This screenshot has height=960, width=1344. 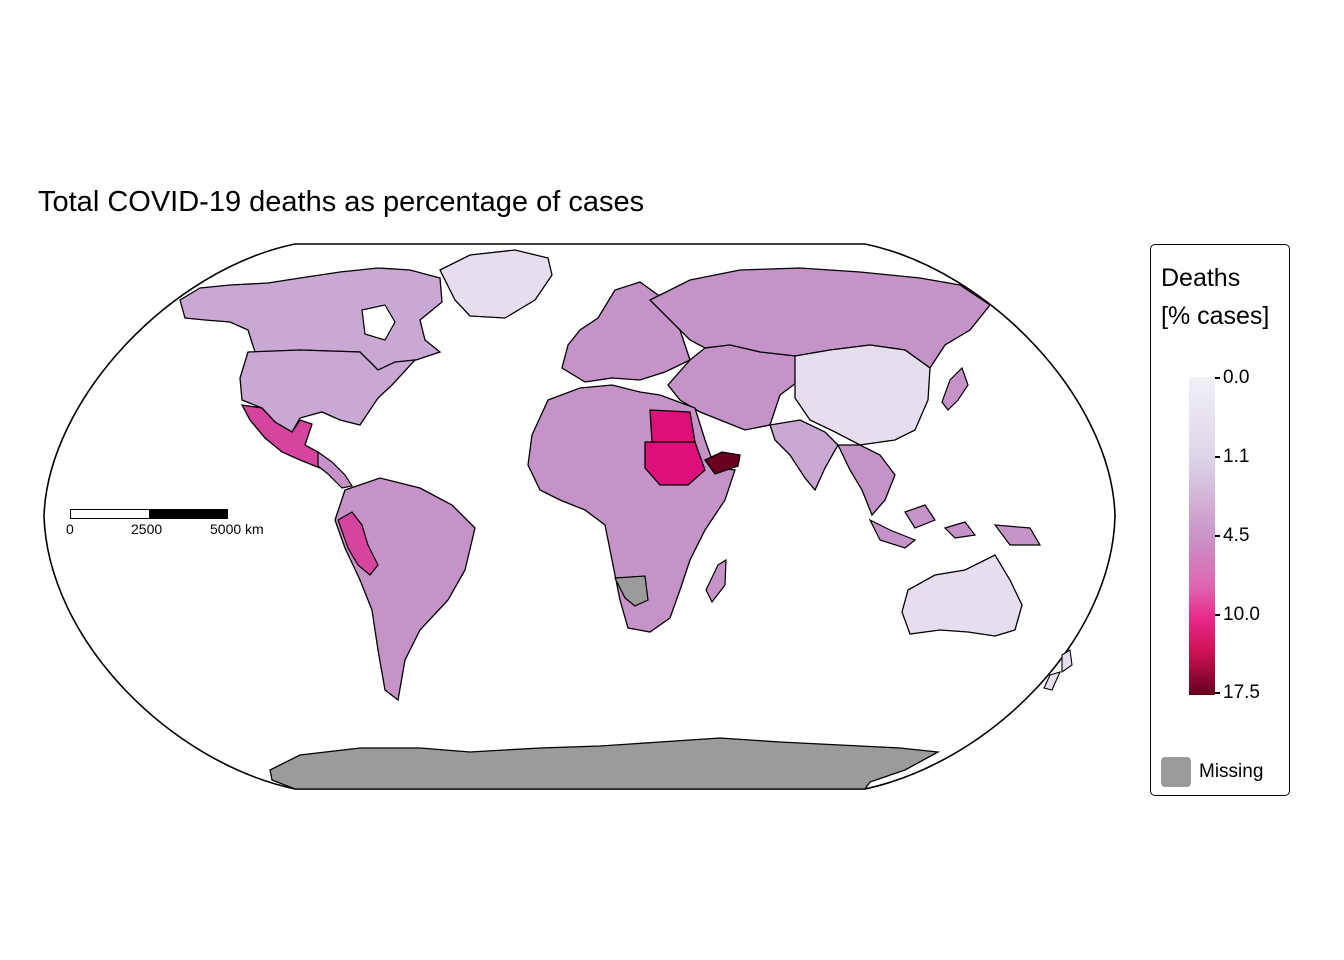 I want to click on region-new-zealand, so click(x=1058, y=670).